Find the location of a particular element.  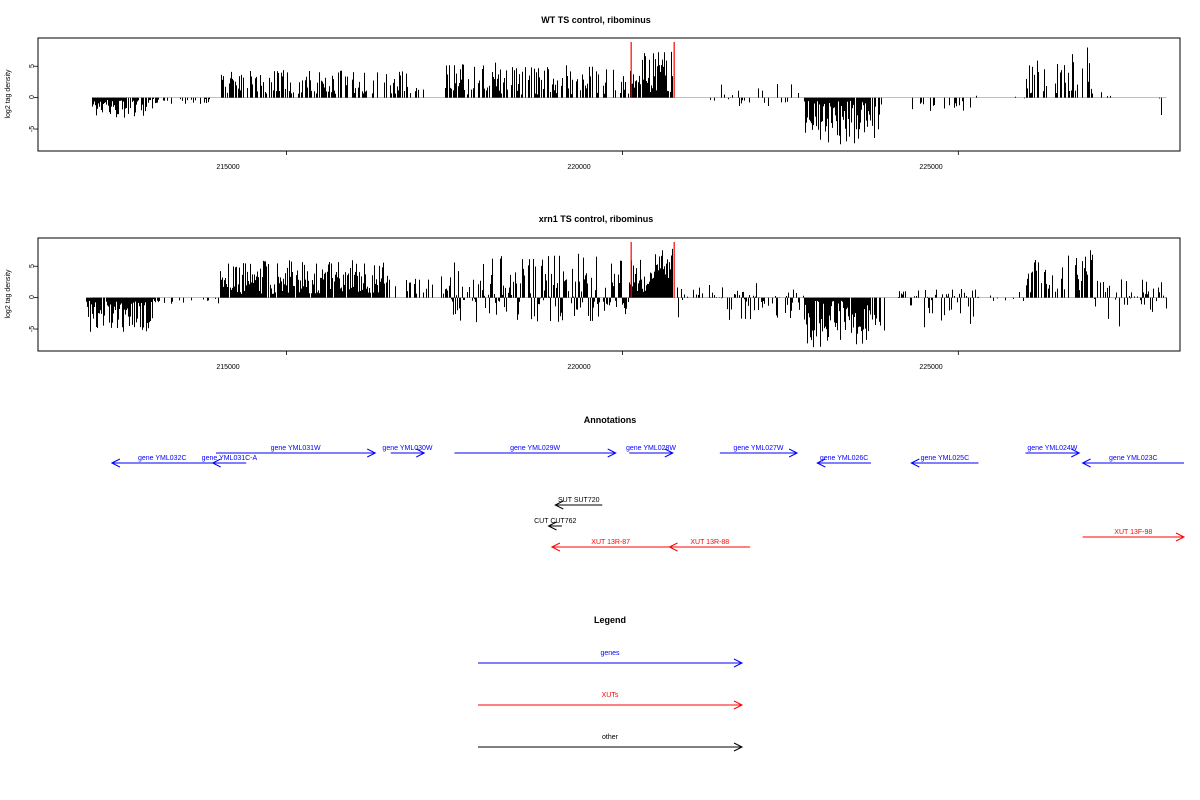

feature-label: gene YML028W is located at coordinates (651, 448).